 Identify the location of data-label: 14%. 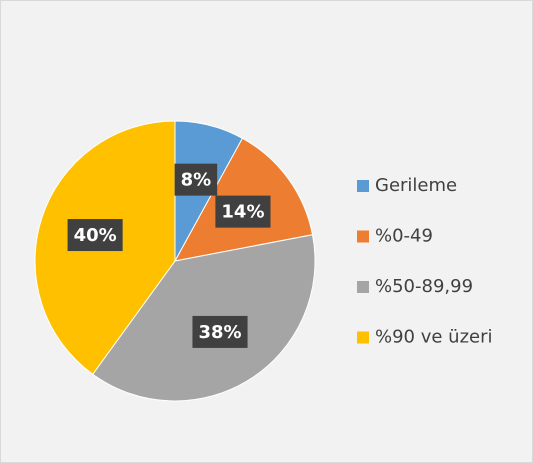
(242, 212).